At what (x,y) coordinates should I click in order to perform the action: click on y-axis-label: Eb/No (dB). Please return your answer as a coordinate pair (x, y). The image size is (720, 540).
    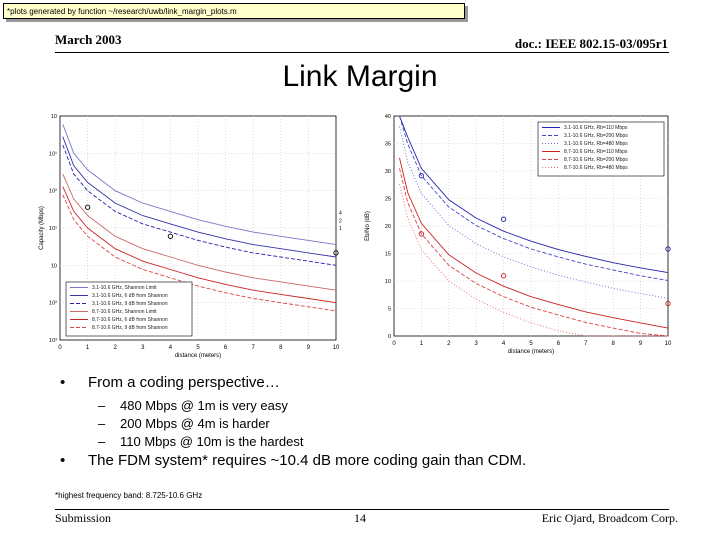
    Looking at the image, I should click on (368, 226).